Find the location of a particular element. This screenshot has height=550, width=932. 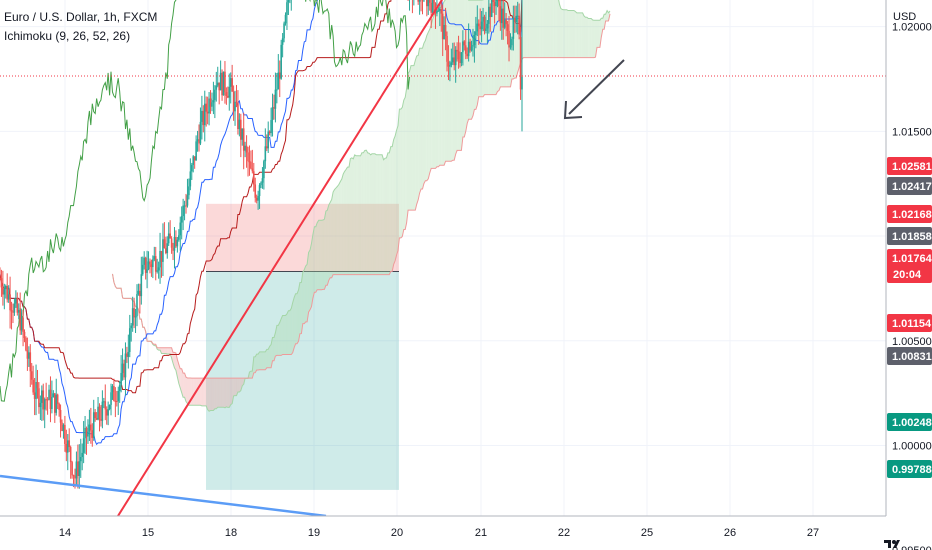

x-tick-label: 14 is located at coordinates (65, 533).